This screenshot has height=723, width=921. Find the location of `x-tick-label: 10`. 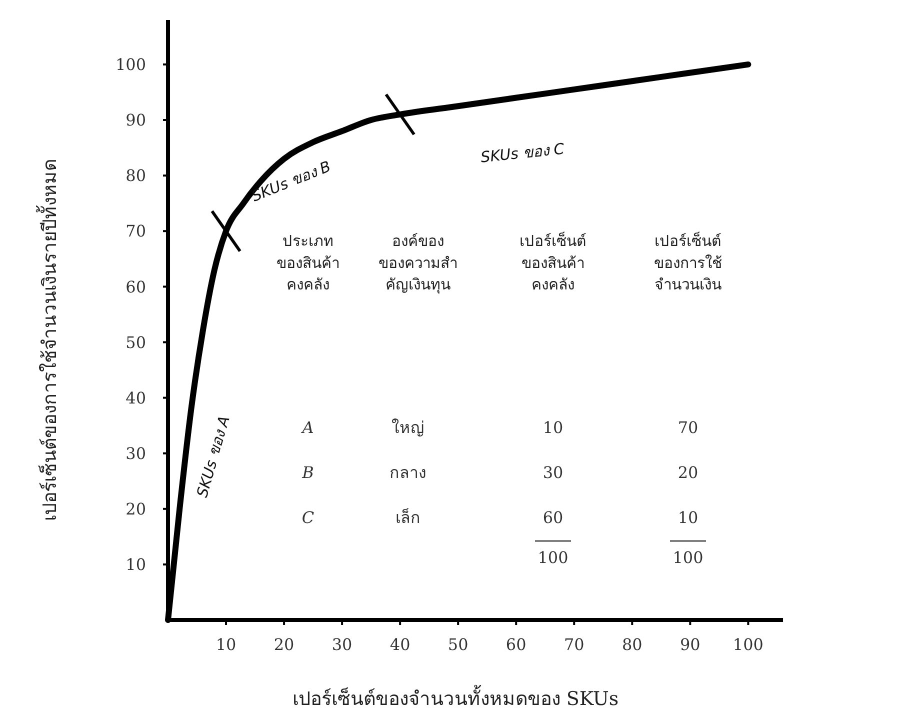

x-tick-label: 10 is located at coordinates (226, 644).